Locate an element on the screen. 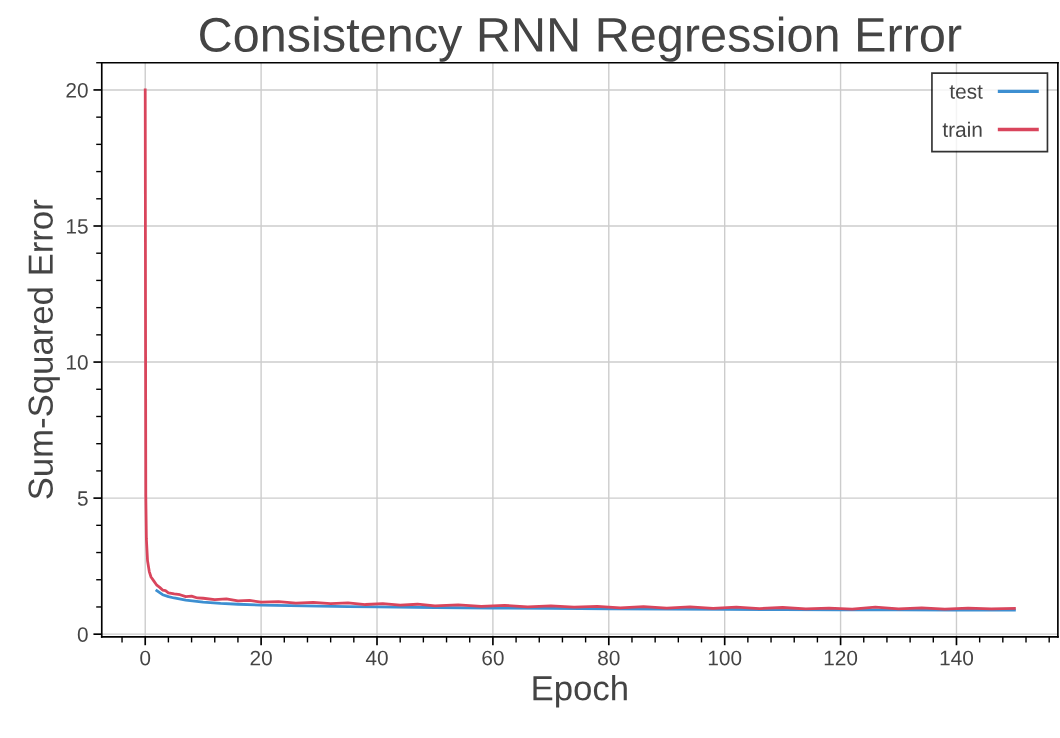 This screenshot has height=738, width=1060. y-tick-label: 15 is located at coordinates (77, 226).